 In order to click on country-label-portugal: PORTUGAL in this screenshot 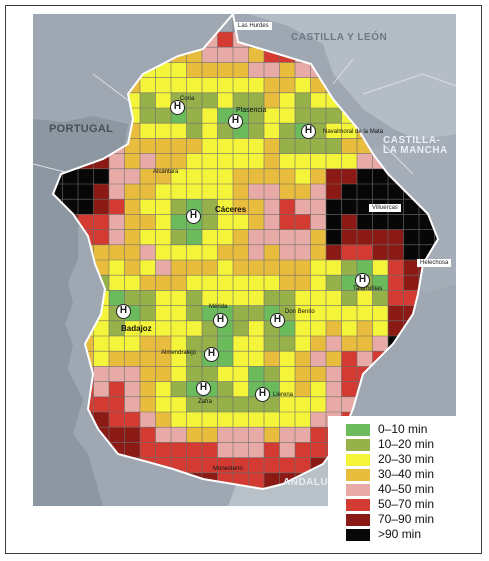, I will do `click(81, 129)`.